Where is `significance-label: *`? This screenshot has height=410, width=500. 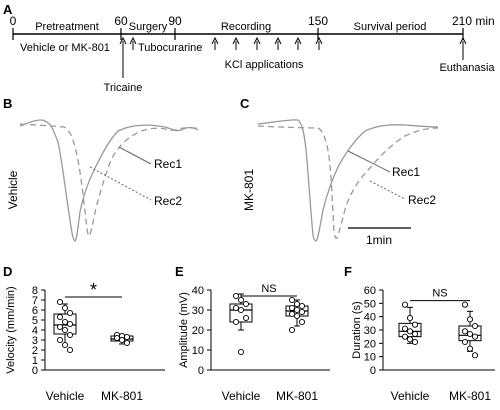
significance-label: * is located at coordinates (93, 290).